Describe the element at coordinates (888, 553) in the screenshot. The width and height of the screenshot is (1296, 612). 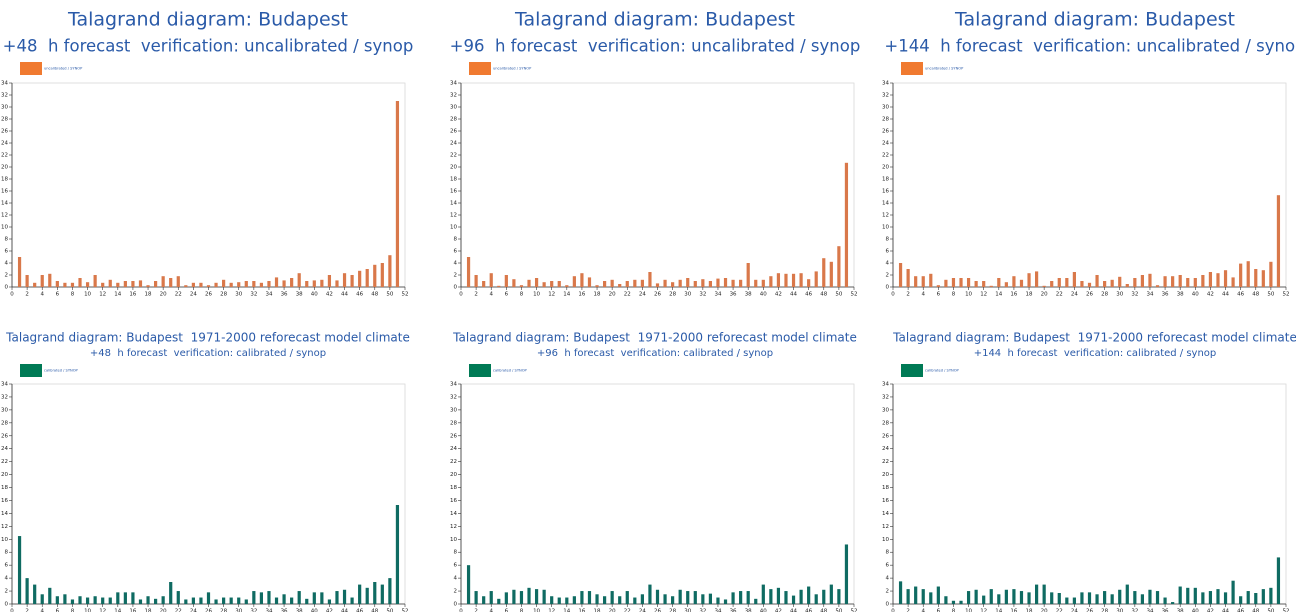
I see `y-tick-label: 8` at that location.